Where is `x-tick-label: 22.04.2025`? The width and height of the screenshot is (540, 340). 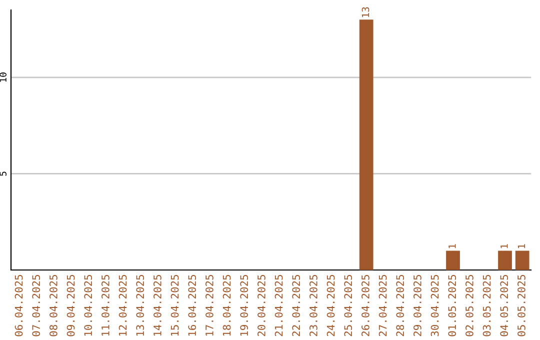 x-tick-label: 22.04.2025 is located at coordinates (296, 305).